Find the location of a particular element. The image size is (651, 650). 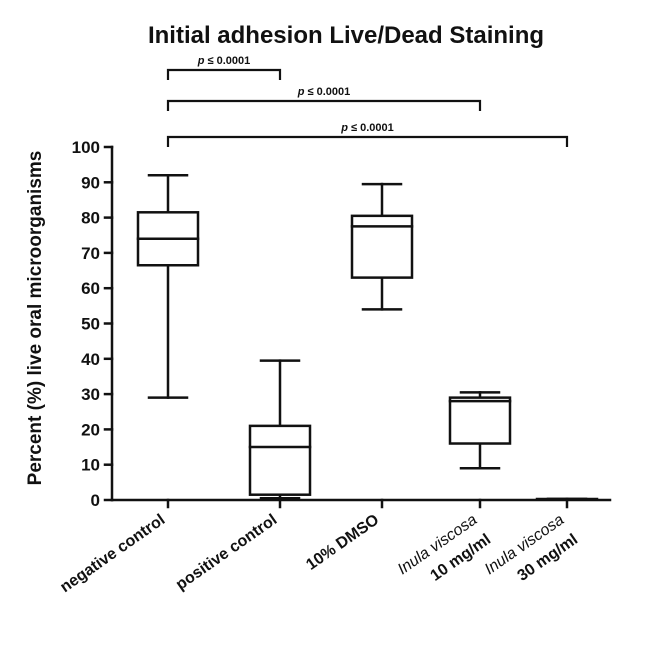

x-category-label: 10% DMSO is located at coordinates (342, 542).